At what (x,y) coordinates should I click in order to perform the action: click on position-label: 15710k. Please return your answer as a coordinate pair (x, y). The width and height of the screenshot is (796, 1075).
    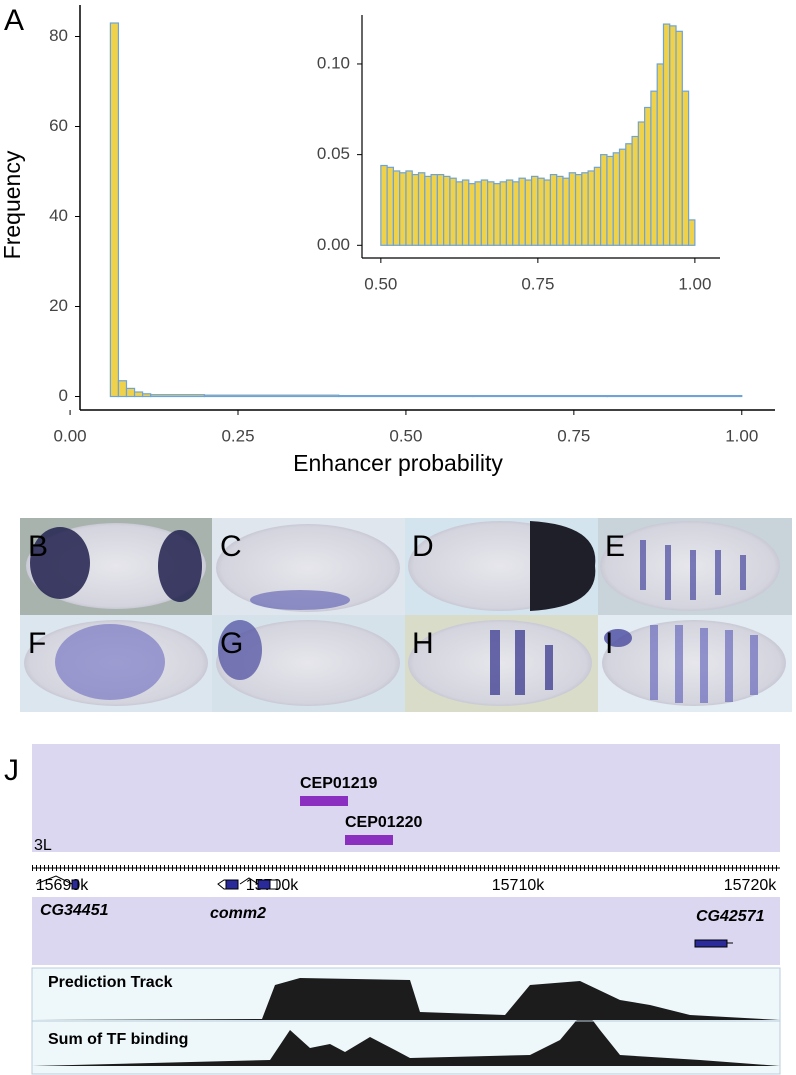
    Looking at the image, I should click on (518, 885).